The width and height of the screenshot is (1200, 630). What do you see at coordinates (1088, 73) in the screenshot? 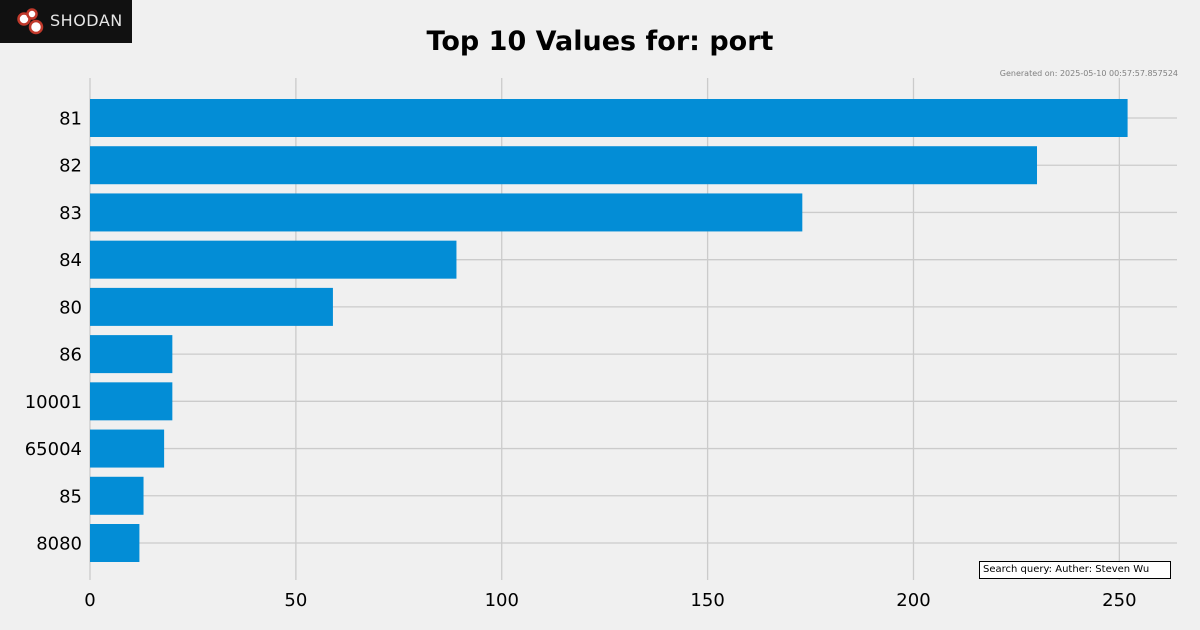
I see `generated-timestamp: Generated on: 2025-05-10 00:57:57.857524` at bounding box center [1088, 73].